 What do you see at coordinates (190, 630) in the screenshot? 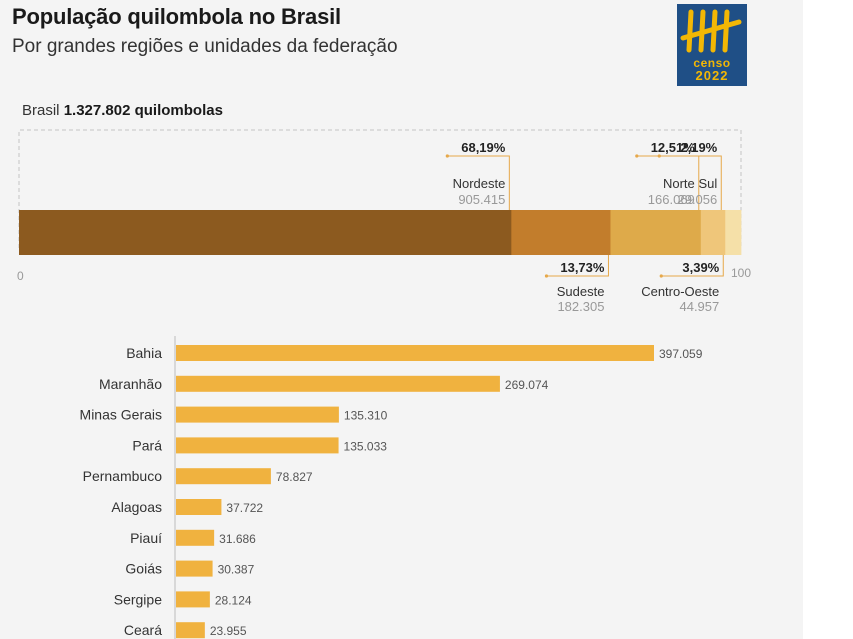
I see `bar-ceara` at bounding box center [190, 630].